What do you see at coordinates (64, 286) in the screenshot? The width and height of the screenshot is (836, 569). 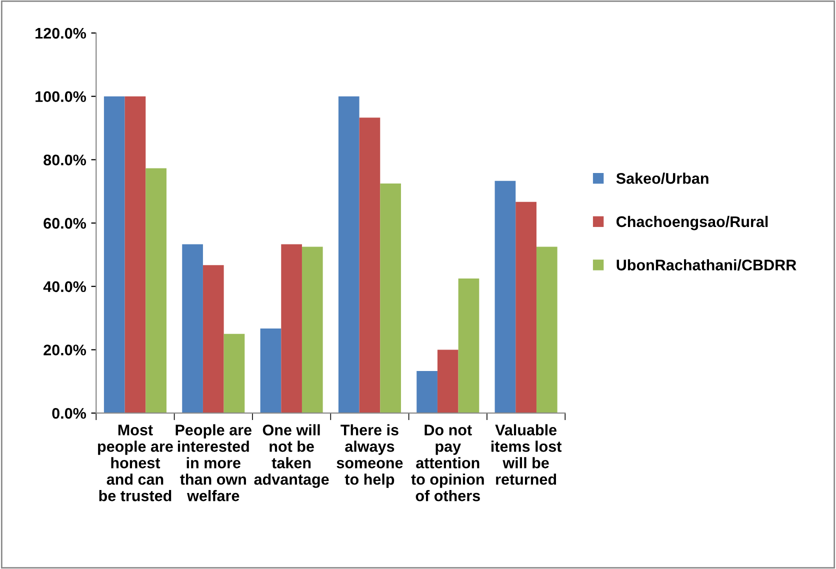 I see `y-tick-label: 40.0%` at bounding box center [64, 286].